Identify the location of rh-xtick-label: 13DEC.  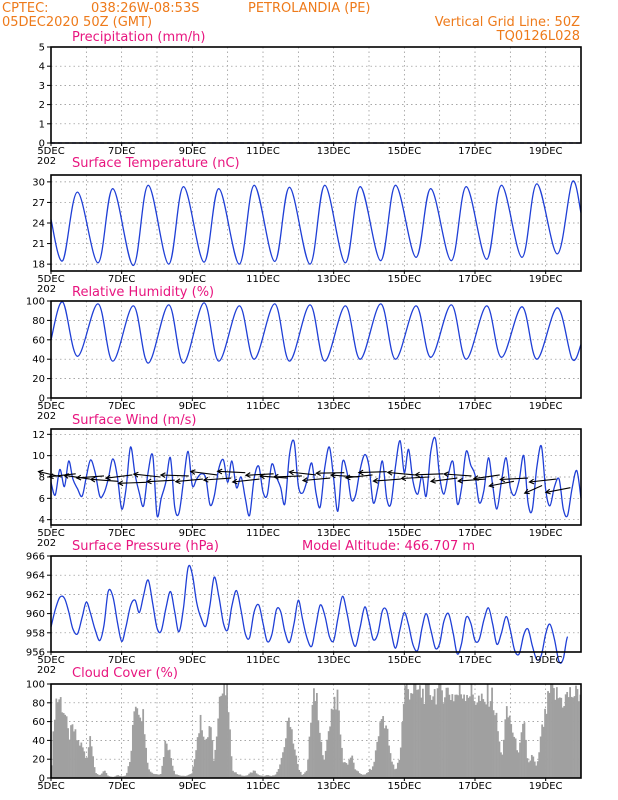
(334, 406).